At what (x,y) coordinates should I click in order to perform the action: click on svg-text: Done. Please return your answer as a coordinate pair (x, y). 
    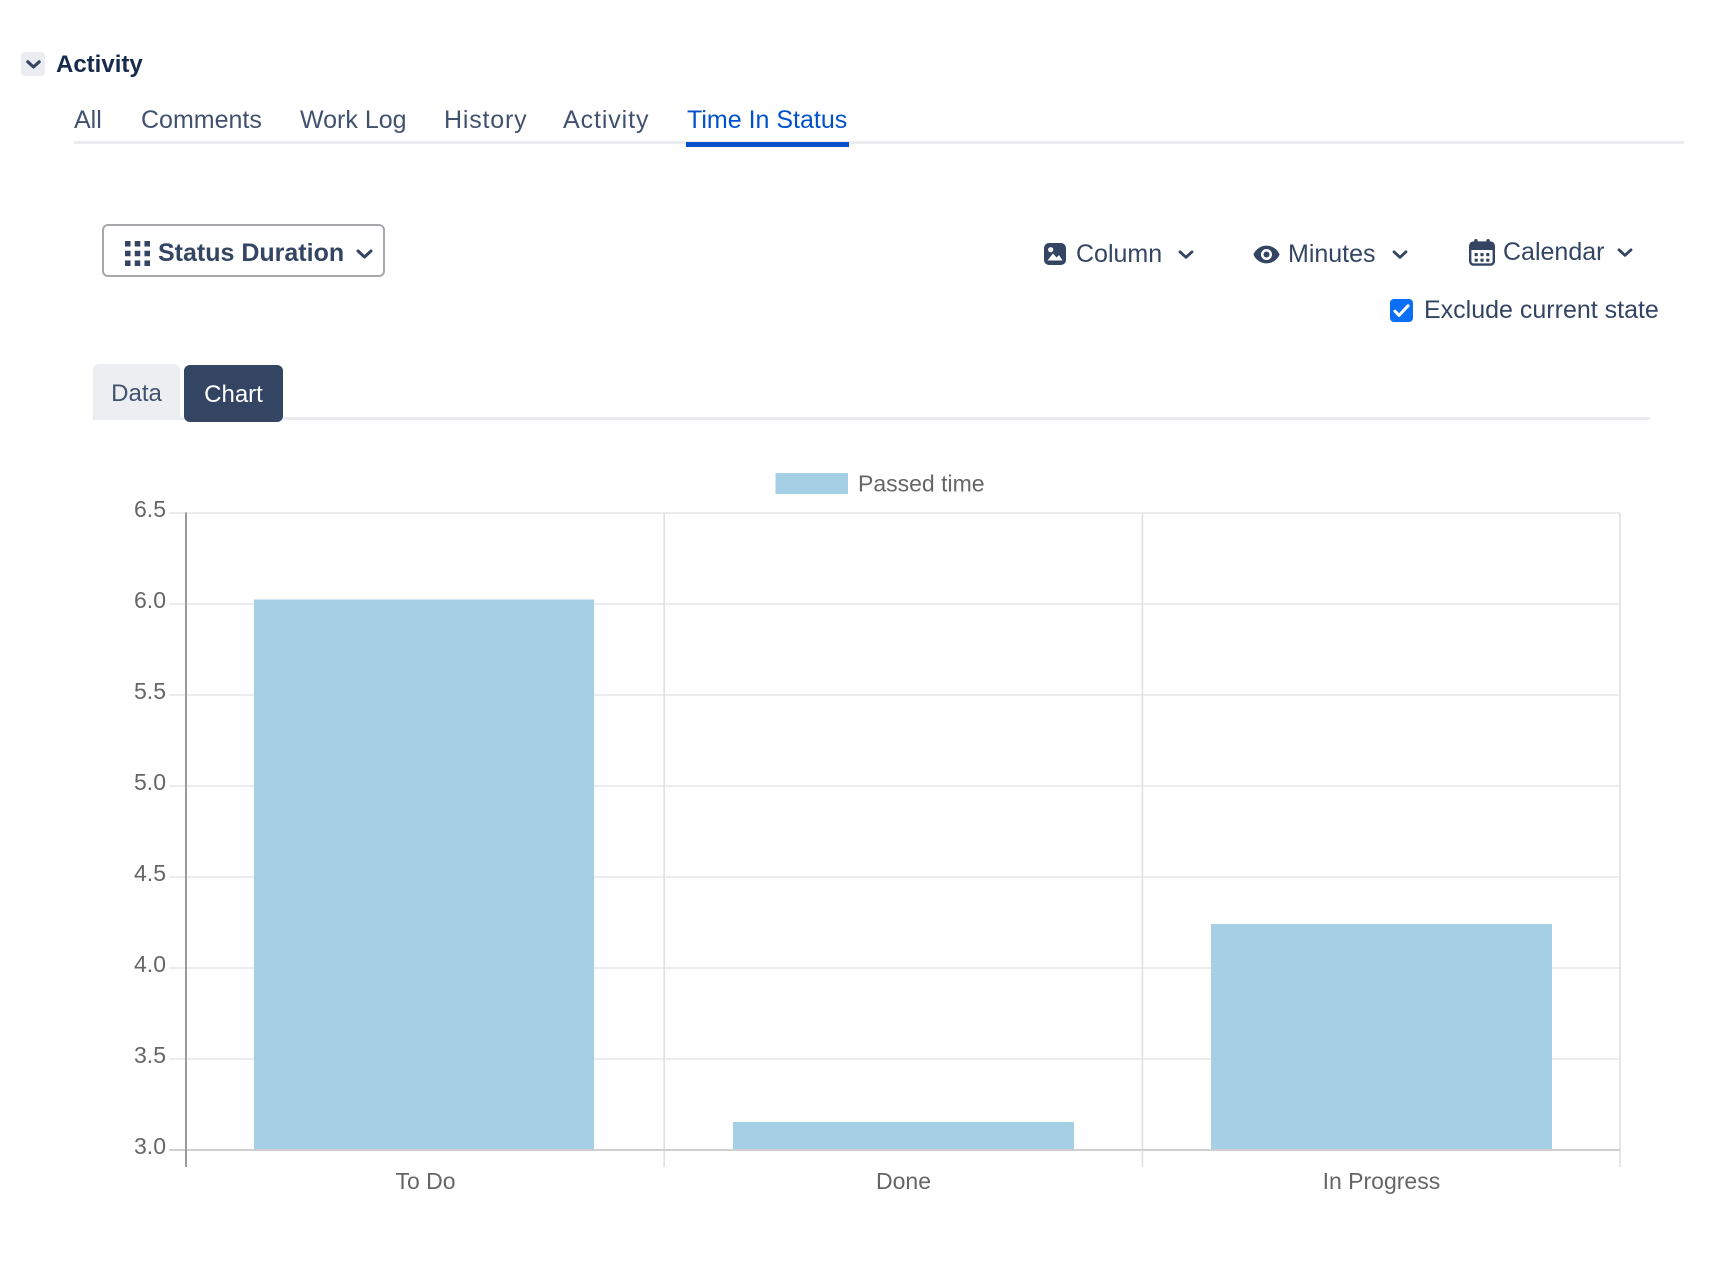
    Looking at the image, I should click on (903, 1181).